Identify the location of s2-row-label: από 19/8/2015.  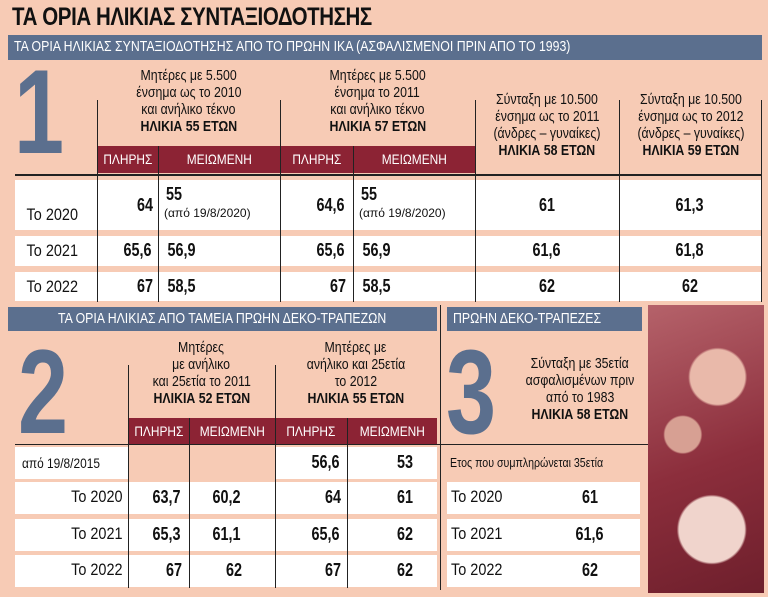
(61, 463).